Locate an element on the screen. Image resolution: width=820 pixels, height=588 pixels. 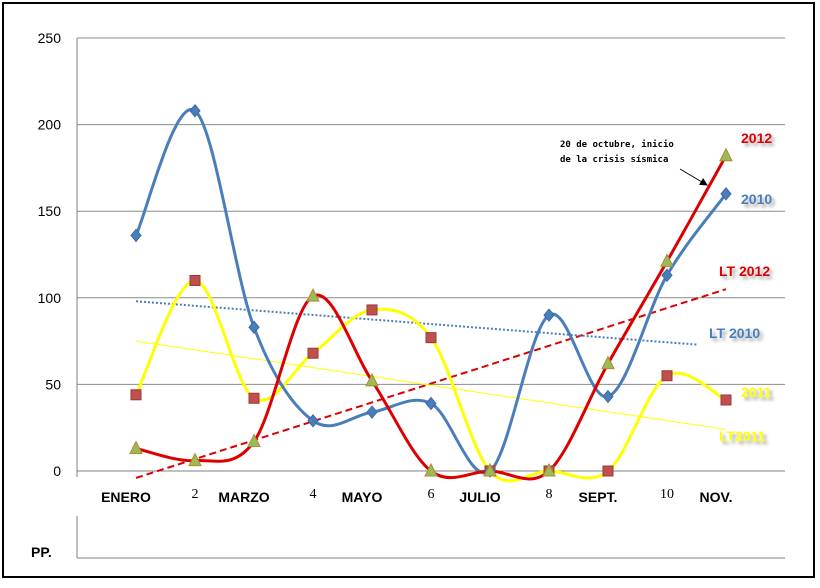
trendline-label-lt2011: LT2011 is located at coordinates (742, 436).